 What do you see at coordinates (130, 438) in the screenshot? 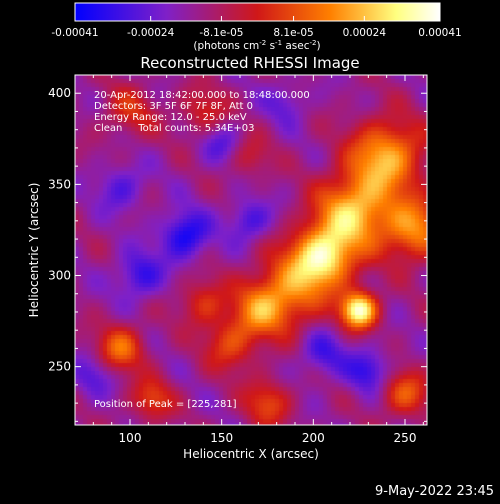
I see `x-tick-label: 100` at bounding box center [130, 438].